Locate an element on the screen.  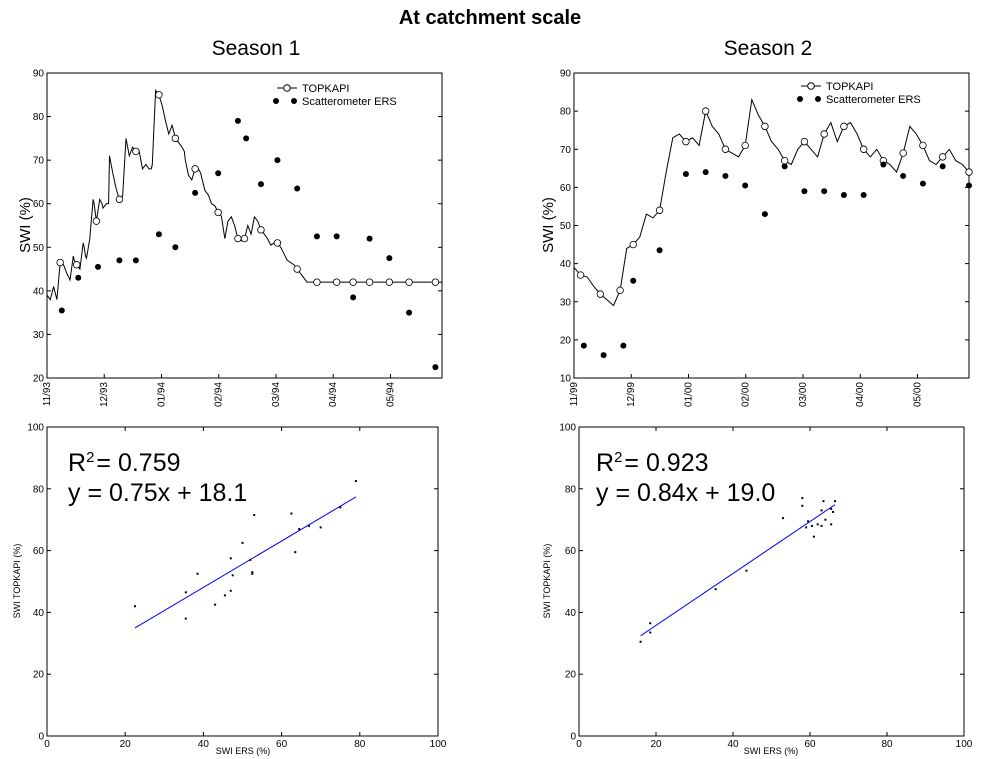
x-tick-label: 02/00 is located at coordinates (746, 394).